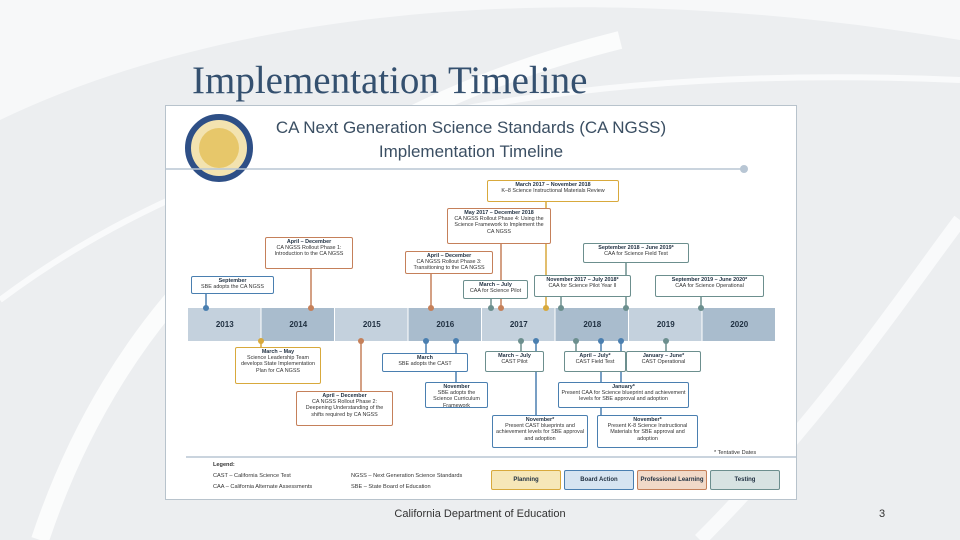  I want to click on figure-subtitle: Implementation Timeline, so click(471, 151).